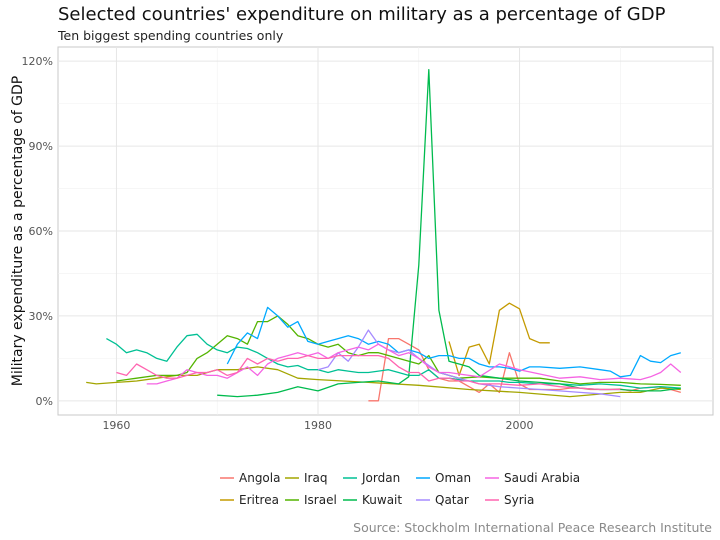 The width and height of the screenshot is (720, 540). What do you see at coordinates (519, 500) in the screenshot?
I see `legend-label-syria: Syria` at bounding box center [519, 500].